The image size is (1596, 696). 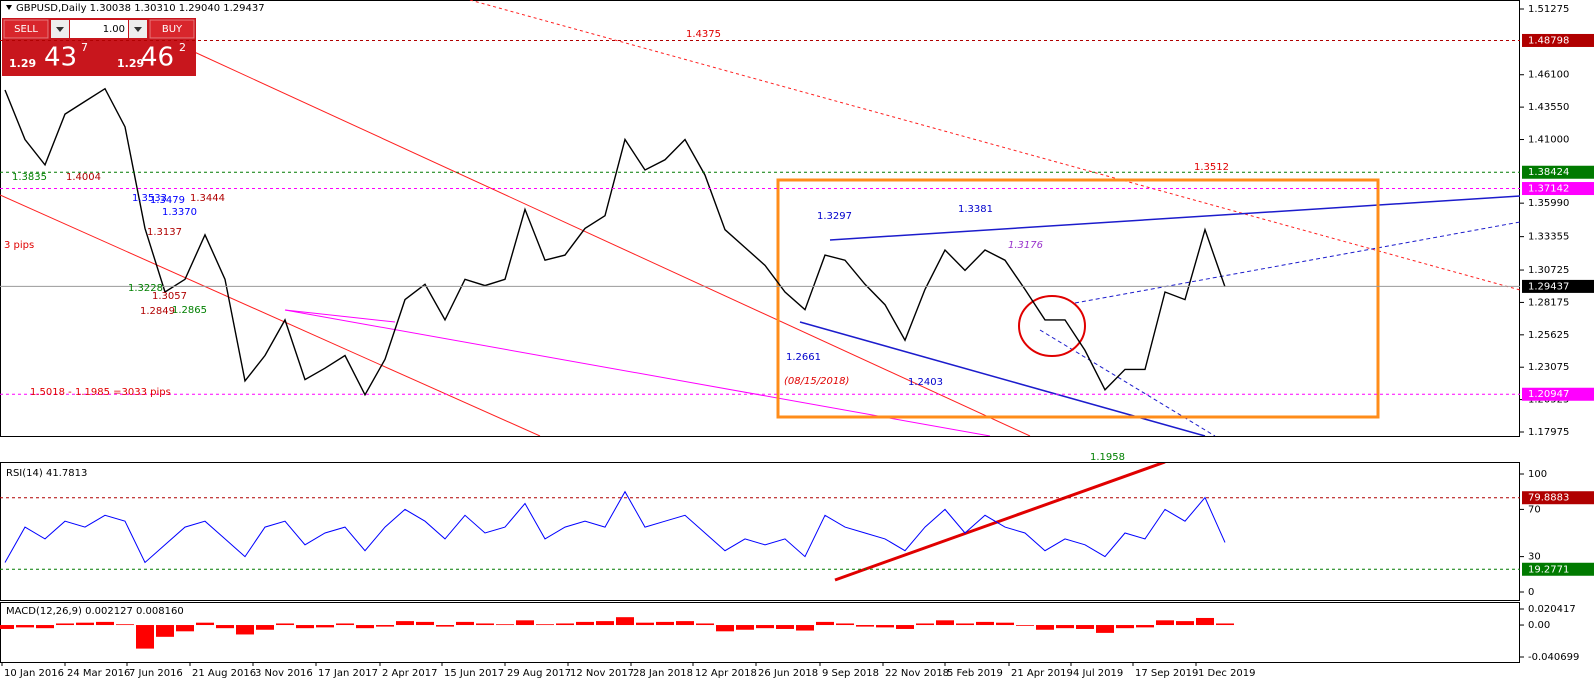 What do you see at coordinates (1553, 657) in the screenshot?
I see `y-tick-label: -0.040699` at bounding box center [1553, 657].